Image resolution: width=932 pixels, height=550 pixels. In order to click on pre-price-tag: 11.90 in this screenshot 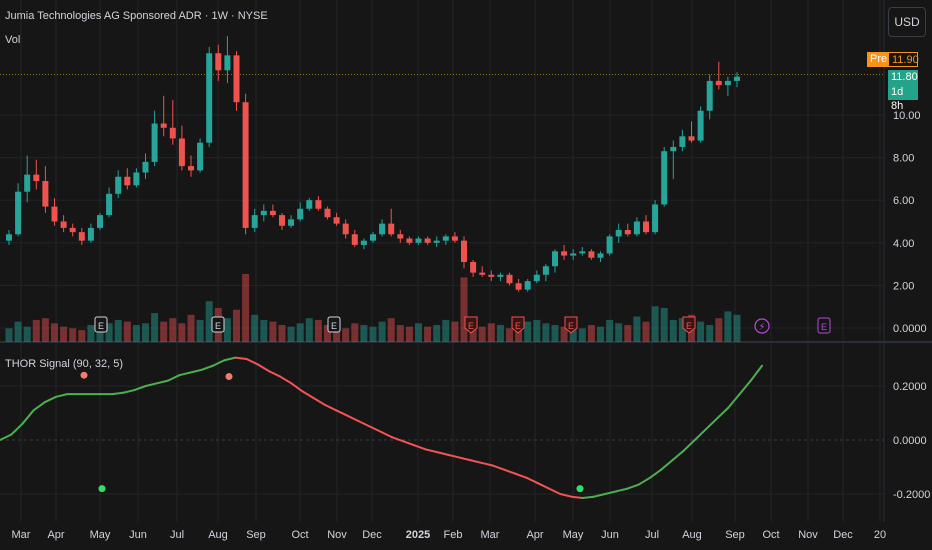, I will do `click(903, 59)`.